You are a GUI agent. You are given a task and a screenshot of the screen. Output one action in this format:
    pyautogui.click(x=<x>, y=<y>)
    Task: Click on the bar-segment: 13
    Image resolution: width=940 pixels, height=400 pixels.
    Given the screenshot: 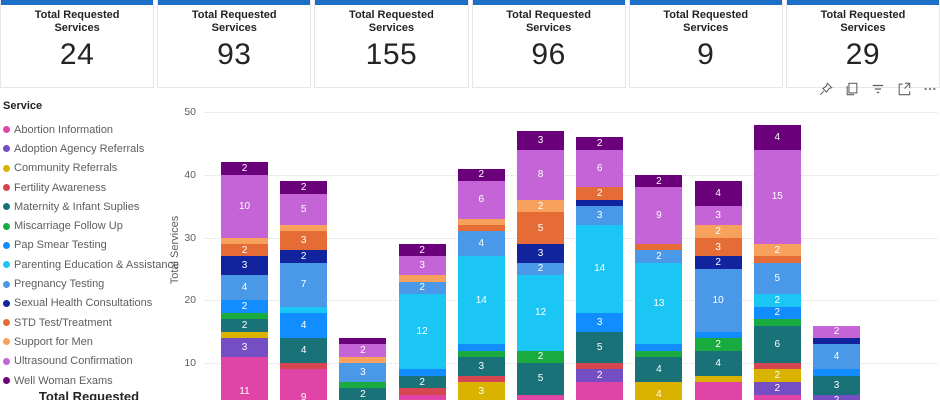 What is the action you would take?
    pyautogui.click(x=659, y=303)
    